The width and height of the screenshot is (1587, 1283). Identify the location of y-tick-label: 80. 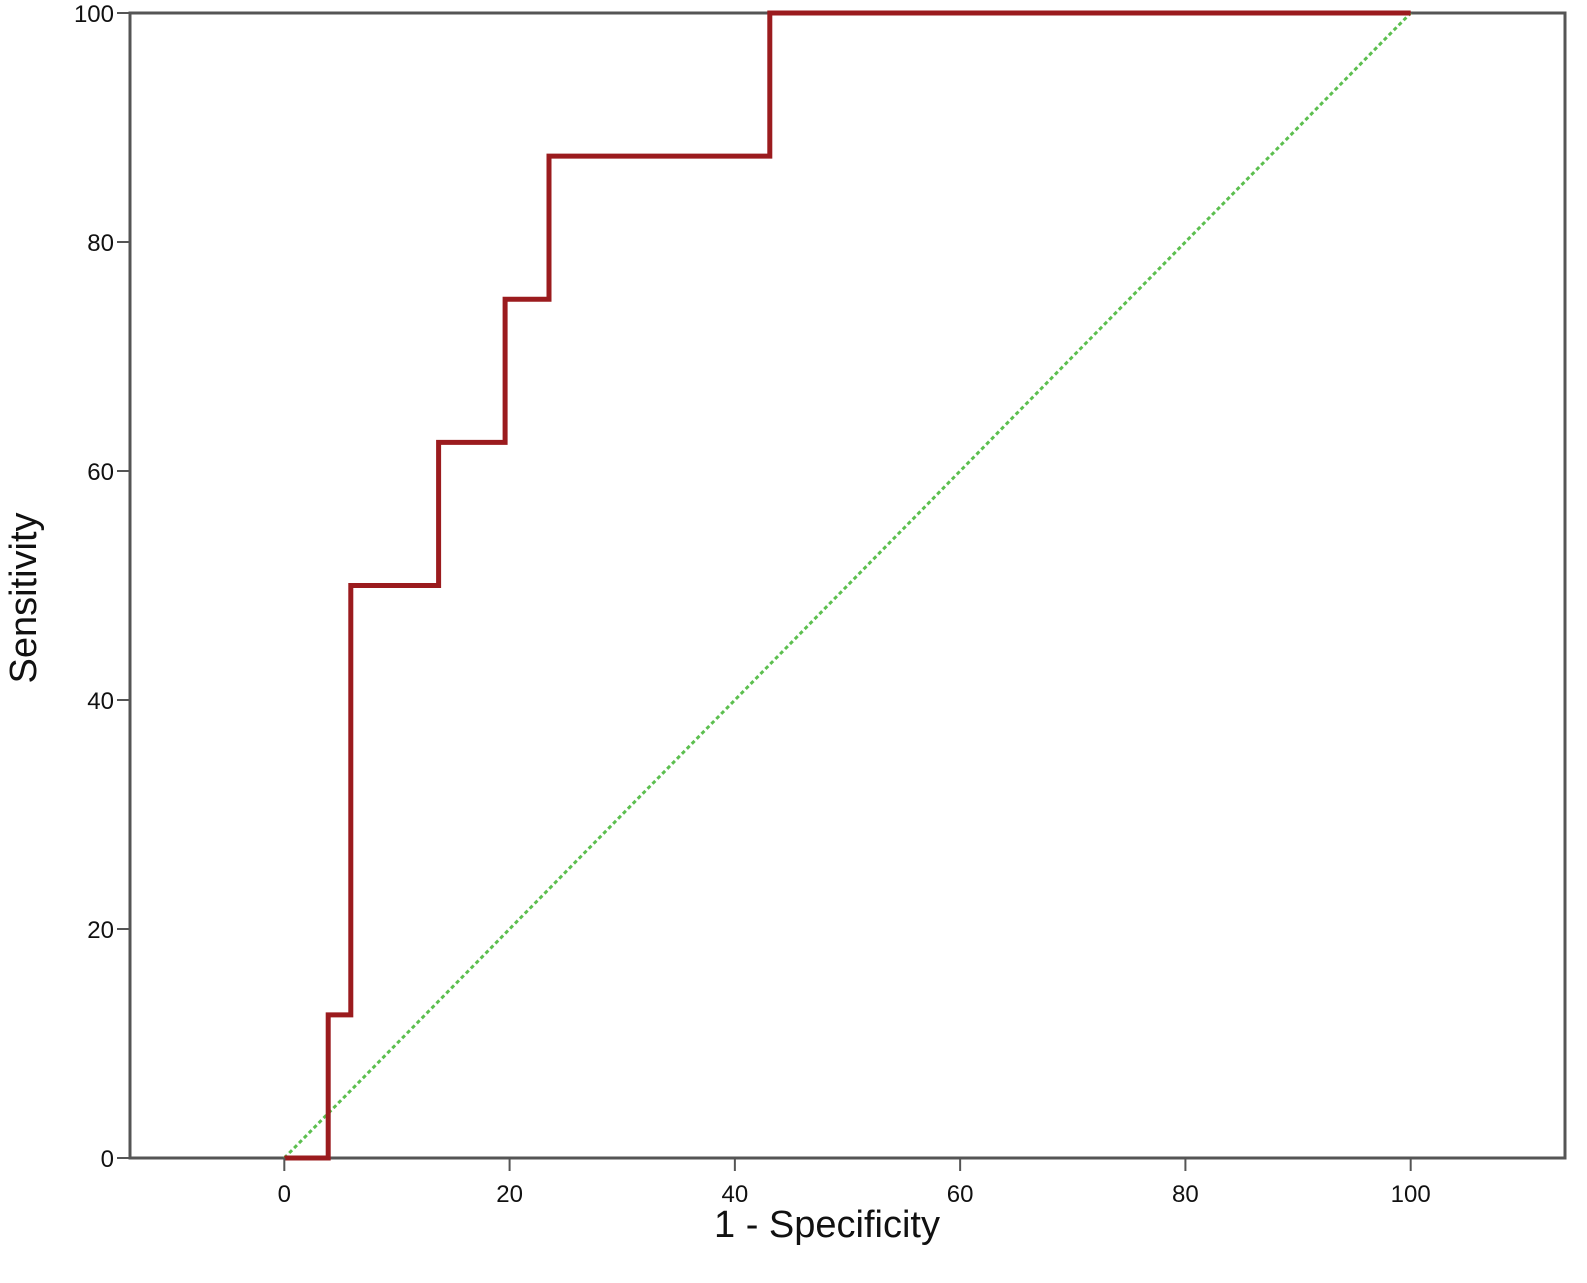
(100, 243).